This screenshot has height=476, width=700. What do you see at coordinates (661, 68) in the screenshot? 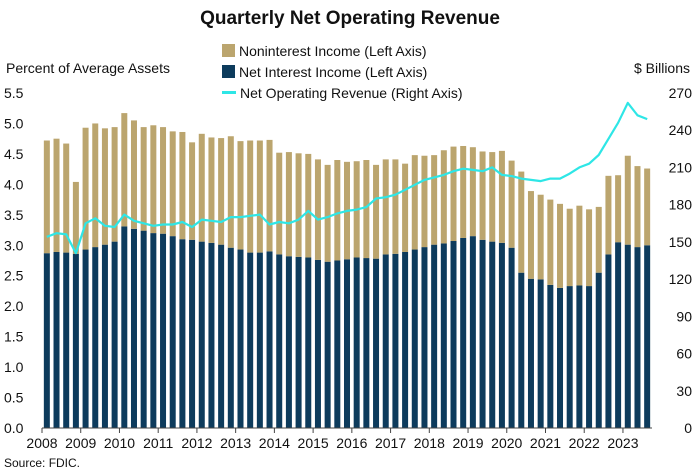
I see `right-axis-title: $ Billions` at bounding box center [661, 68].